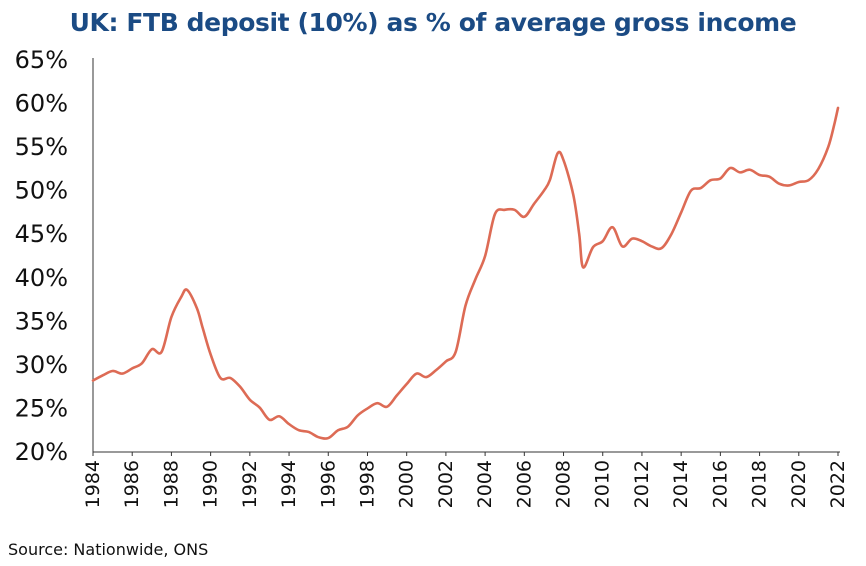 Image resolution: width=866 pixels, height=566 pixels. Describe the element at coordinates (132, 484) in the screenshot. I see `x-tick-label: 1986` at that location.